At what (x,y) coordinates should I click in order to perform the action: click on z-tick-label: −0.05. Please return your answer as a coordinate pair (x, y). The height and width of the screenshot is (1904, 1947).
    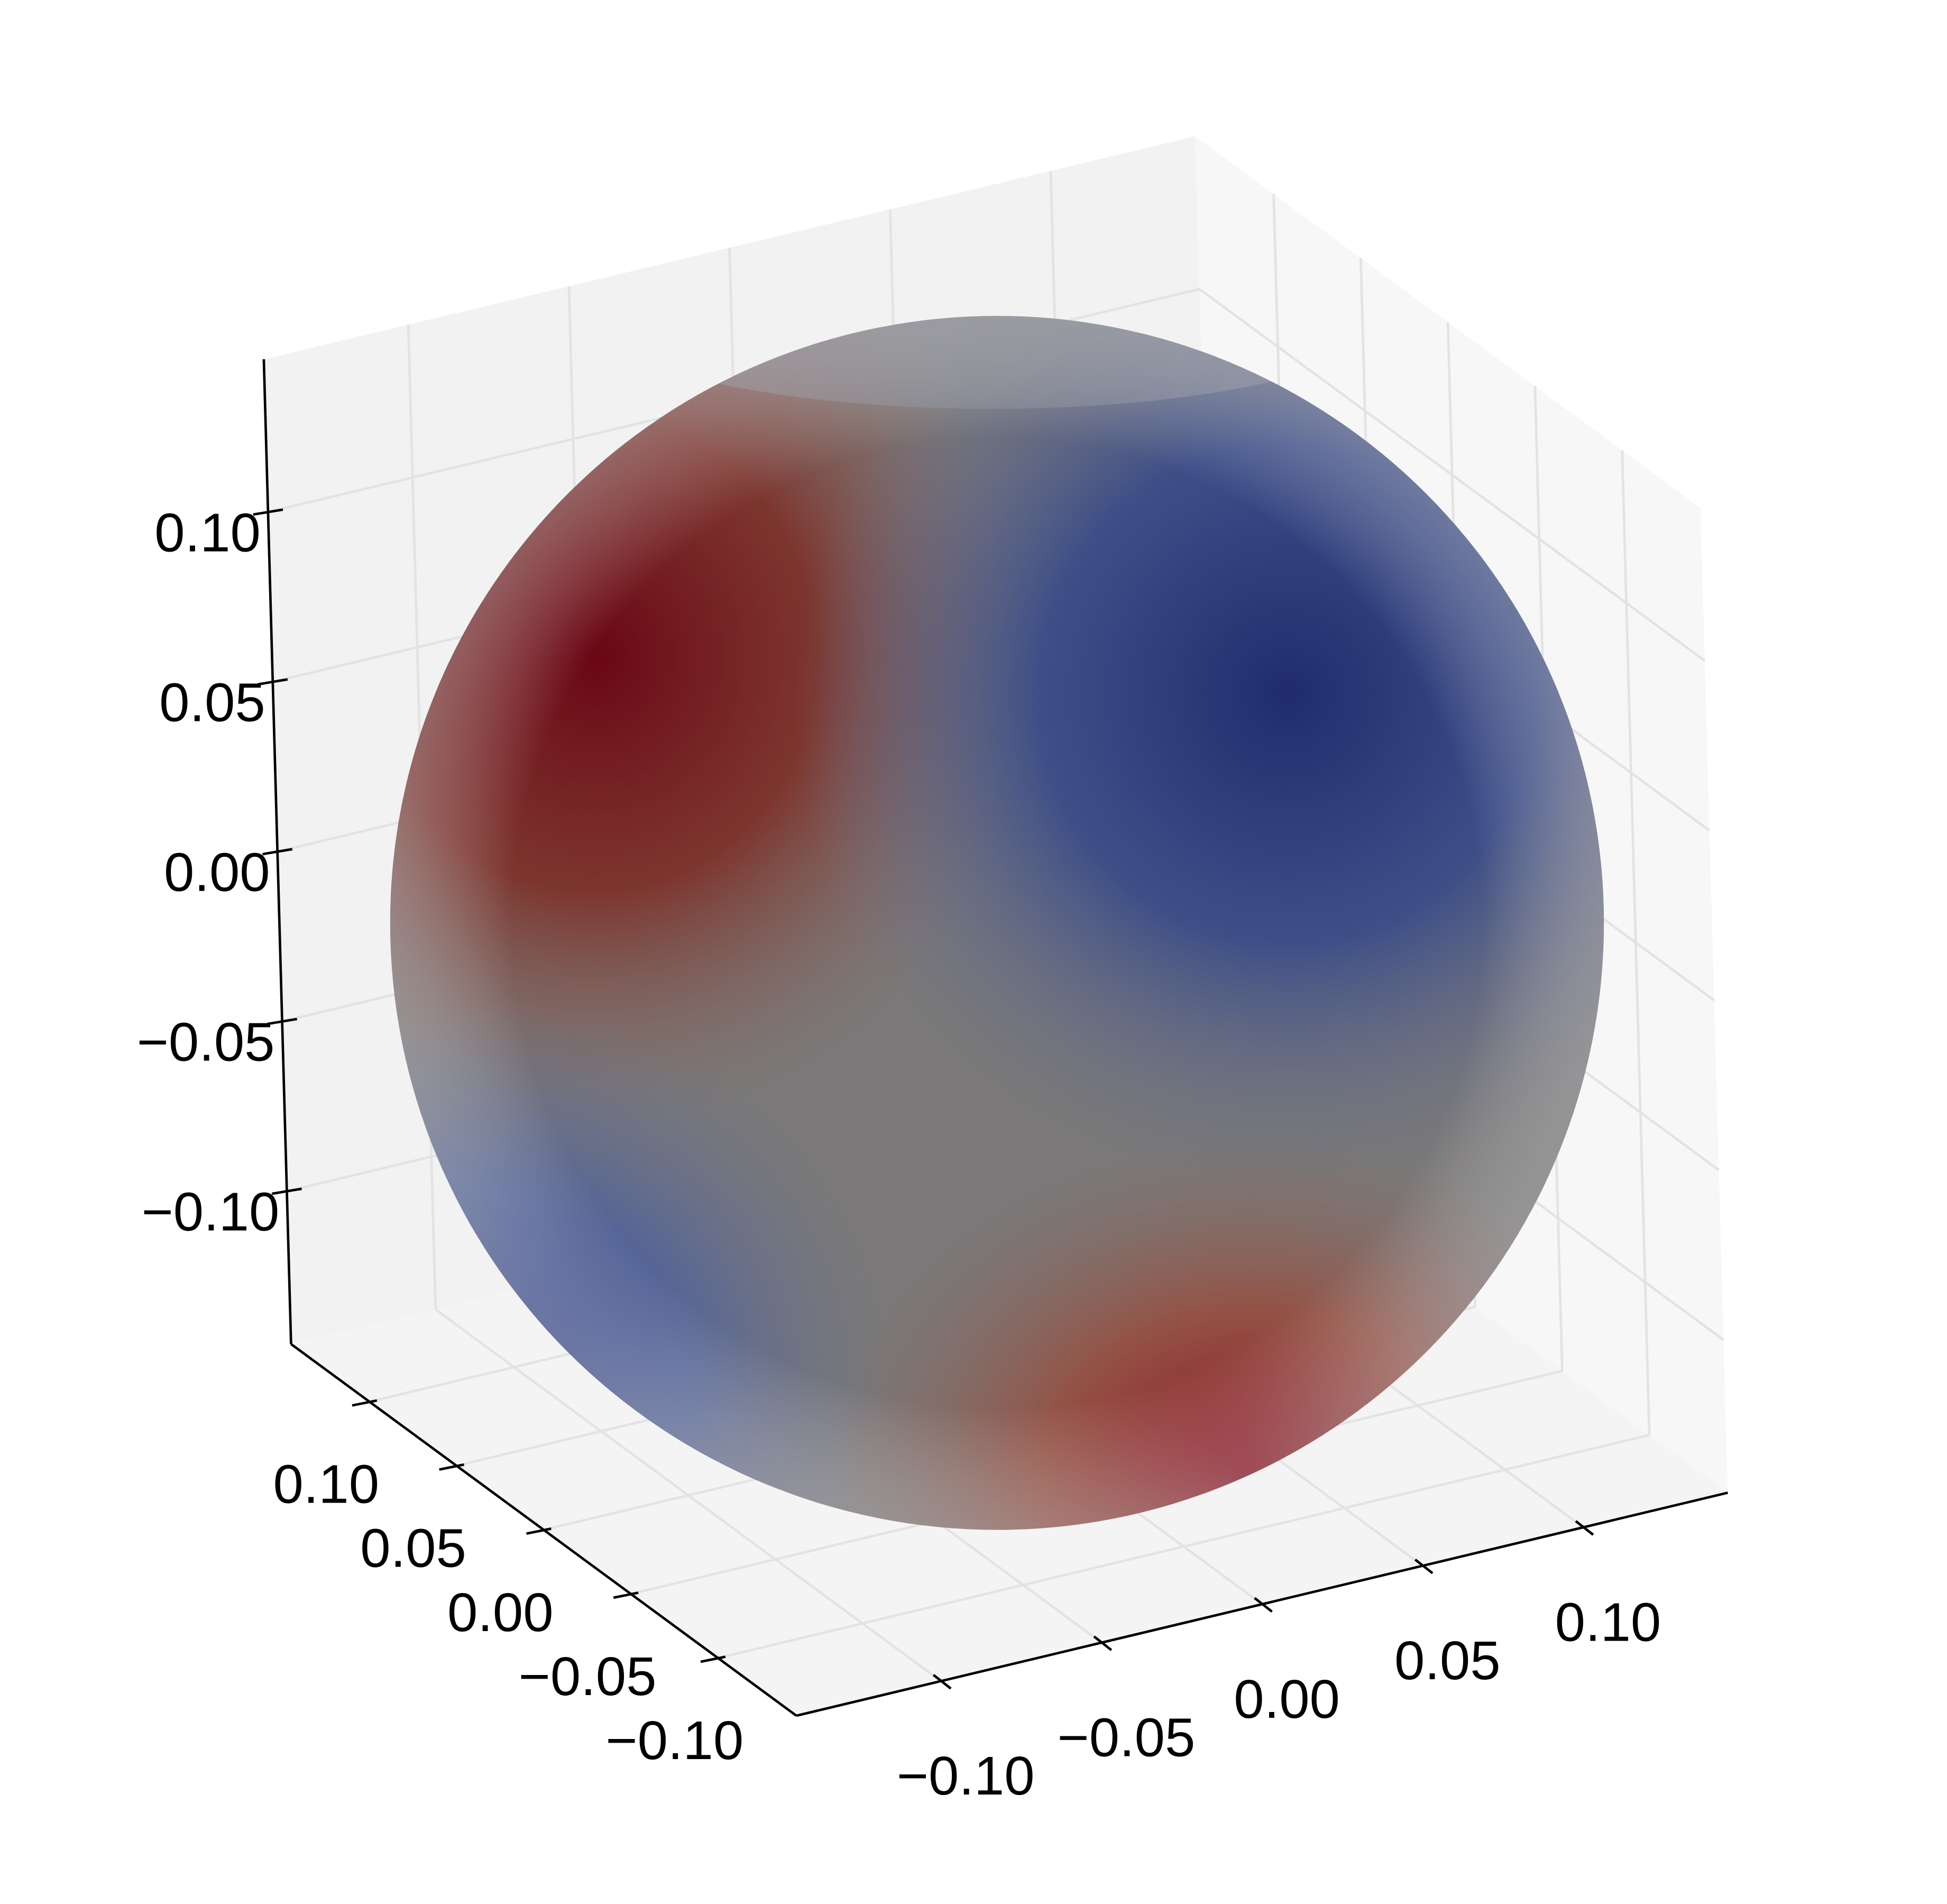
    Looking at the image, I should click on (206, 1041).